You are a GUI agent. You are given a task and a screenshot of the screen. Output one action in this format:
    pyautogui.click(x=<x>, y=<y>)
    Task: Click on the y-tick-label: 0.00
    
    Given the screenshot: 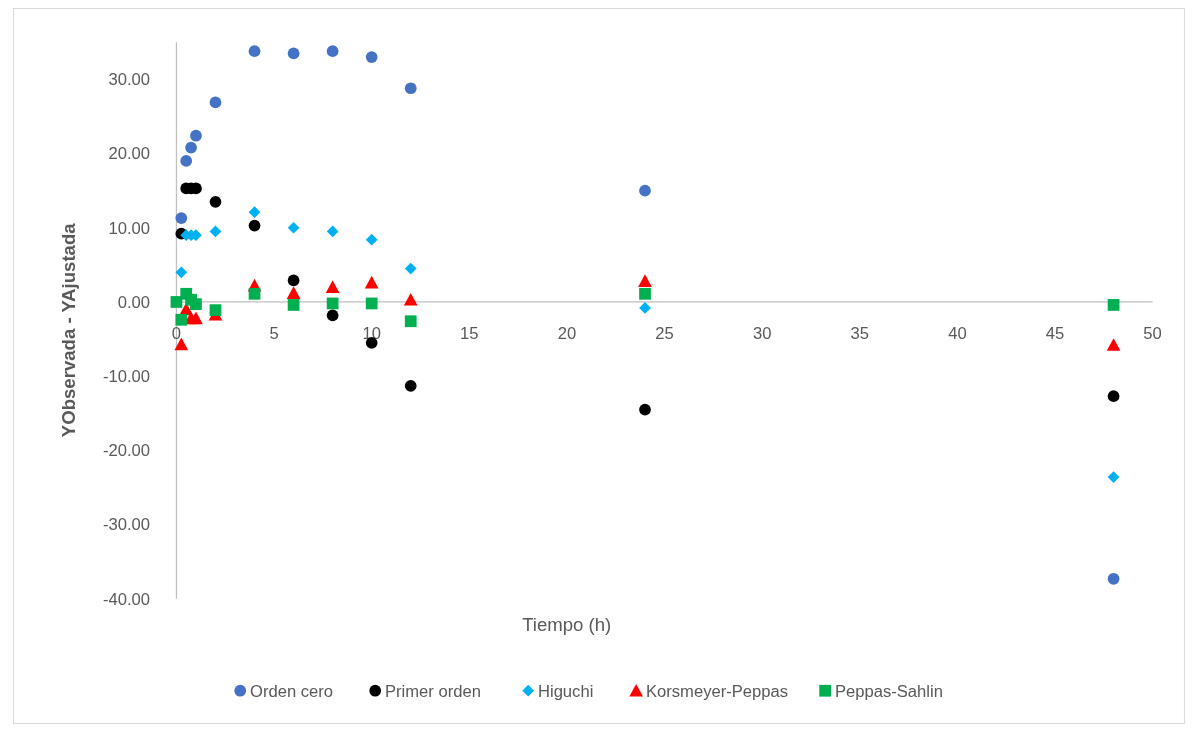 What is the action you would take?
    pyautogui.click(x=134, y=302)
    